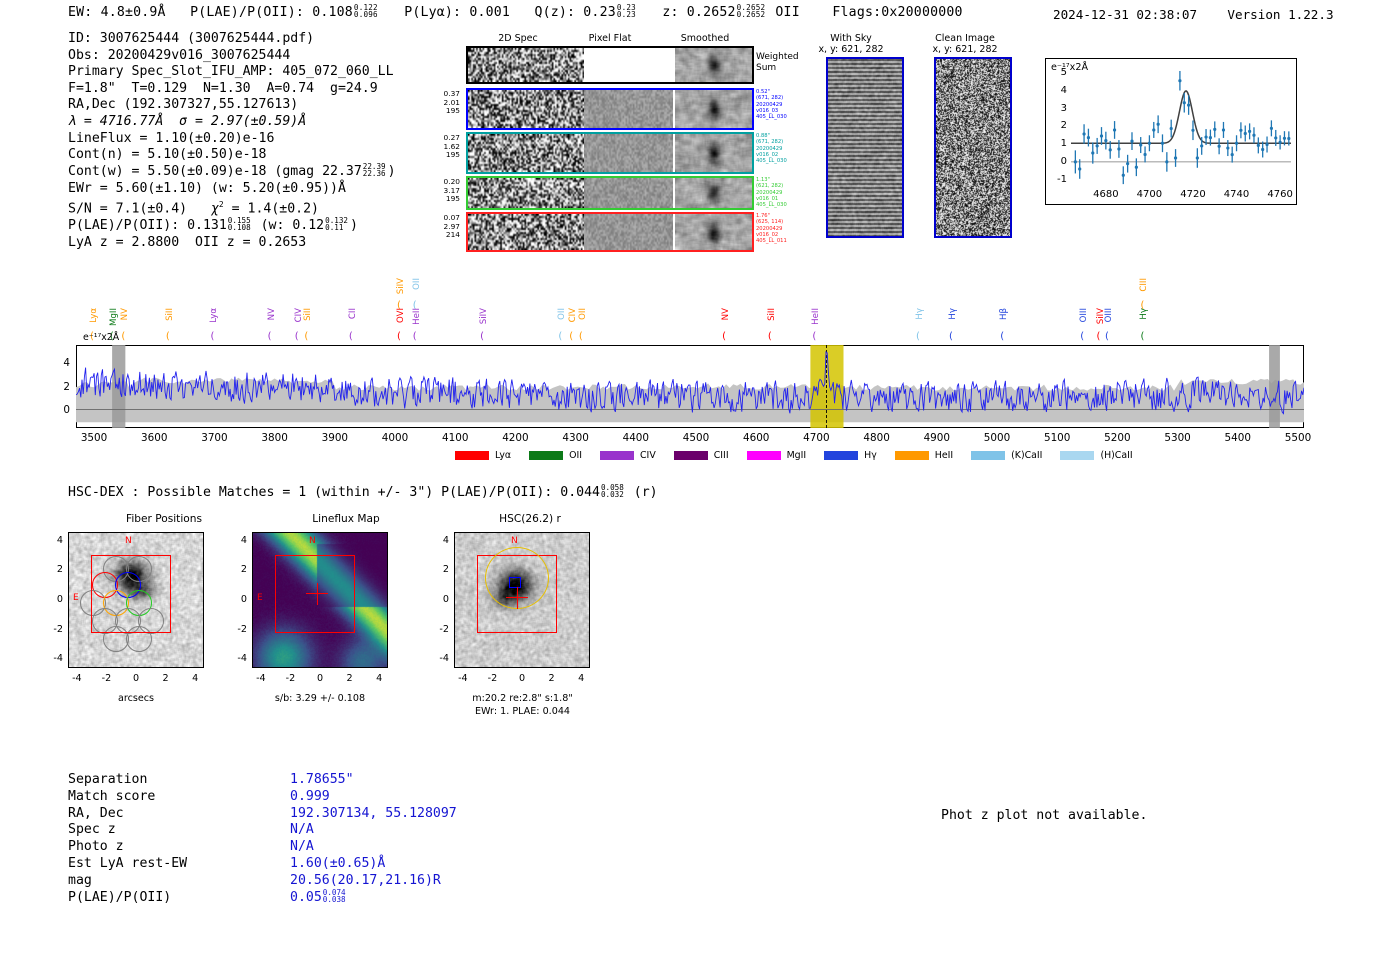 The image size is (1400, 953). Describe the element at coordinates (1063, 108) in the screenshot. I see `zoom-plot-ytick: 3` at that location.